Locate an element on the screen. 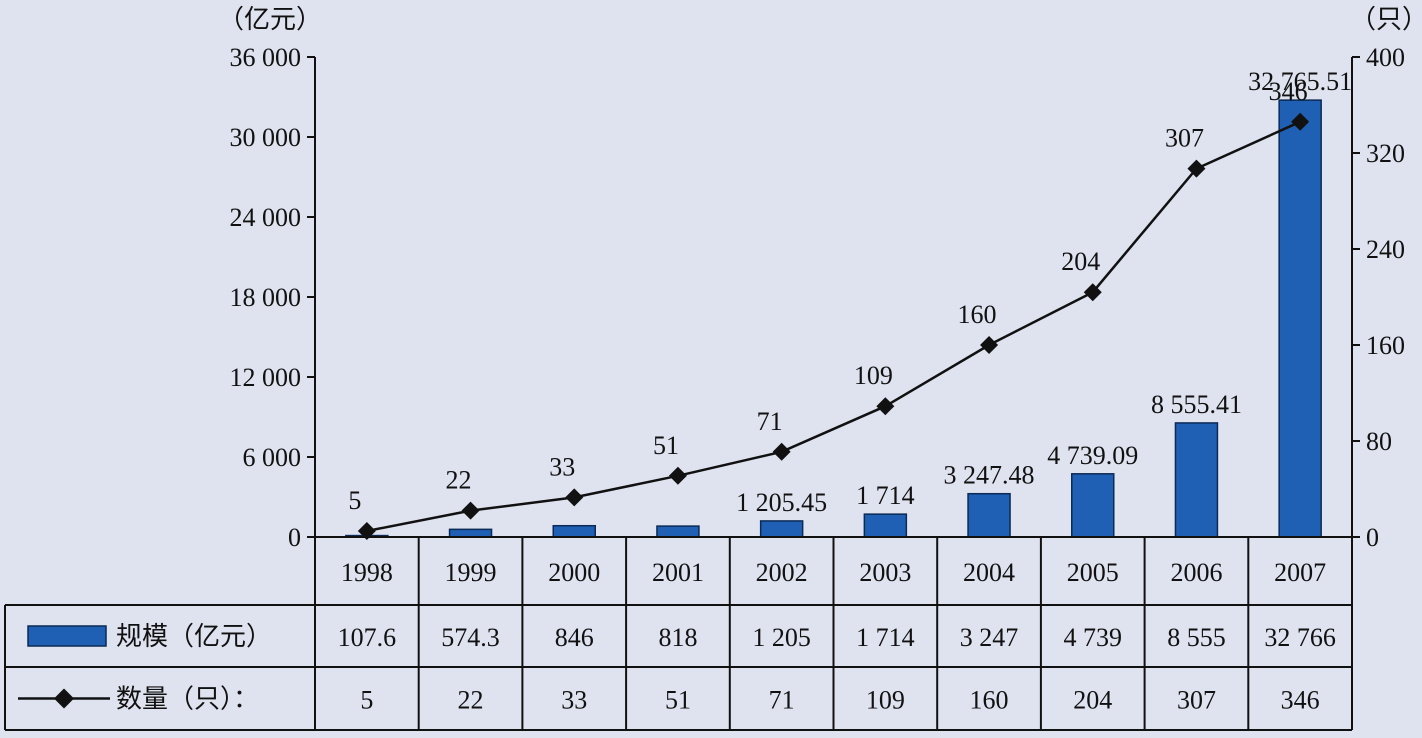  table-category-label: 2006 is located at coordinates (1196, 572).